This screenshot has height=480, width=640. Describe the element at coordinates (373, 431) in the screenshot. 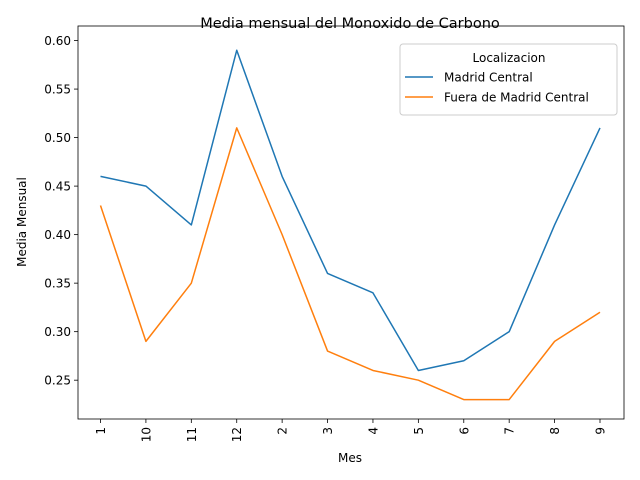

I see `x-tick-label: 4` at that location.